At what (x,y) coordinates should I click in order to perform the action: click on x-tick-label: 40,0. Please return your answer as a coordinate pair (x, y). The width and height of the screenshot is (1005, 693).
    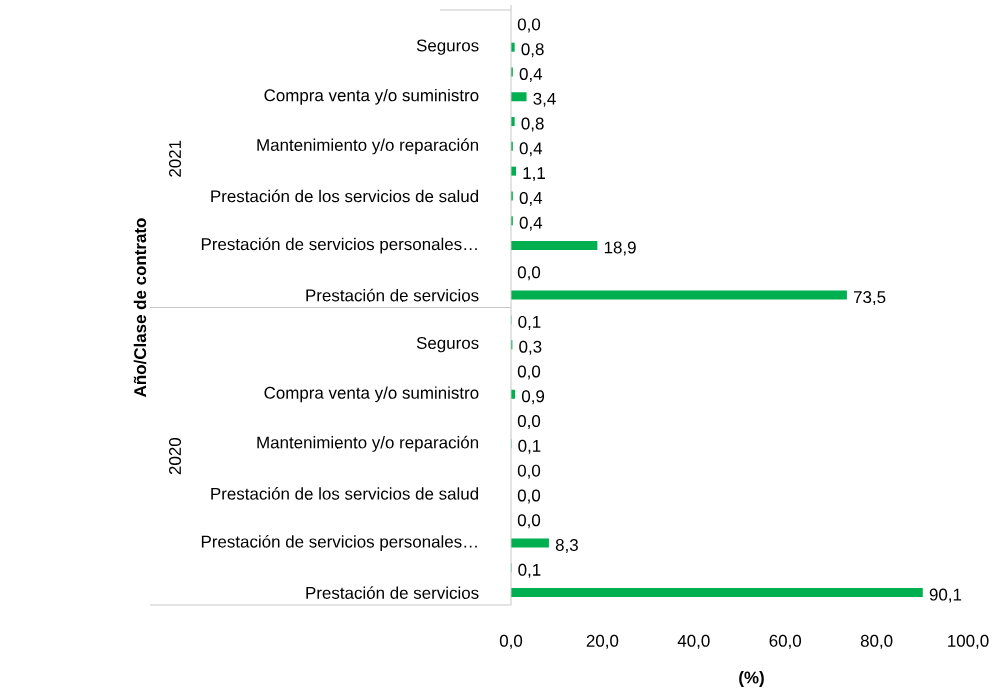
    Looking at the image, I should click on (693, 641).